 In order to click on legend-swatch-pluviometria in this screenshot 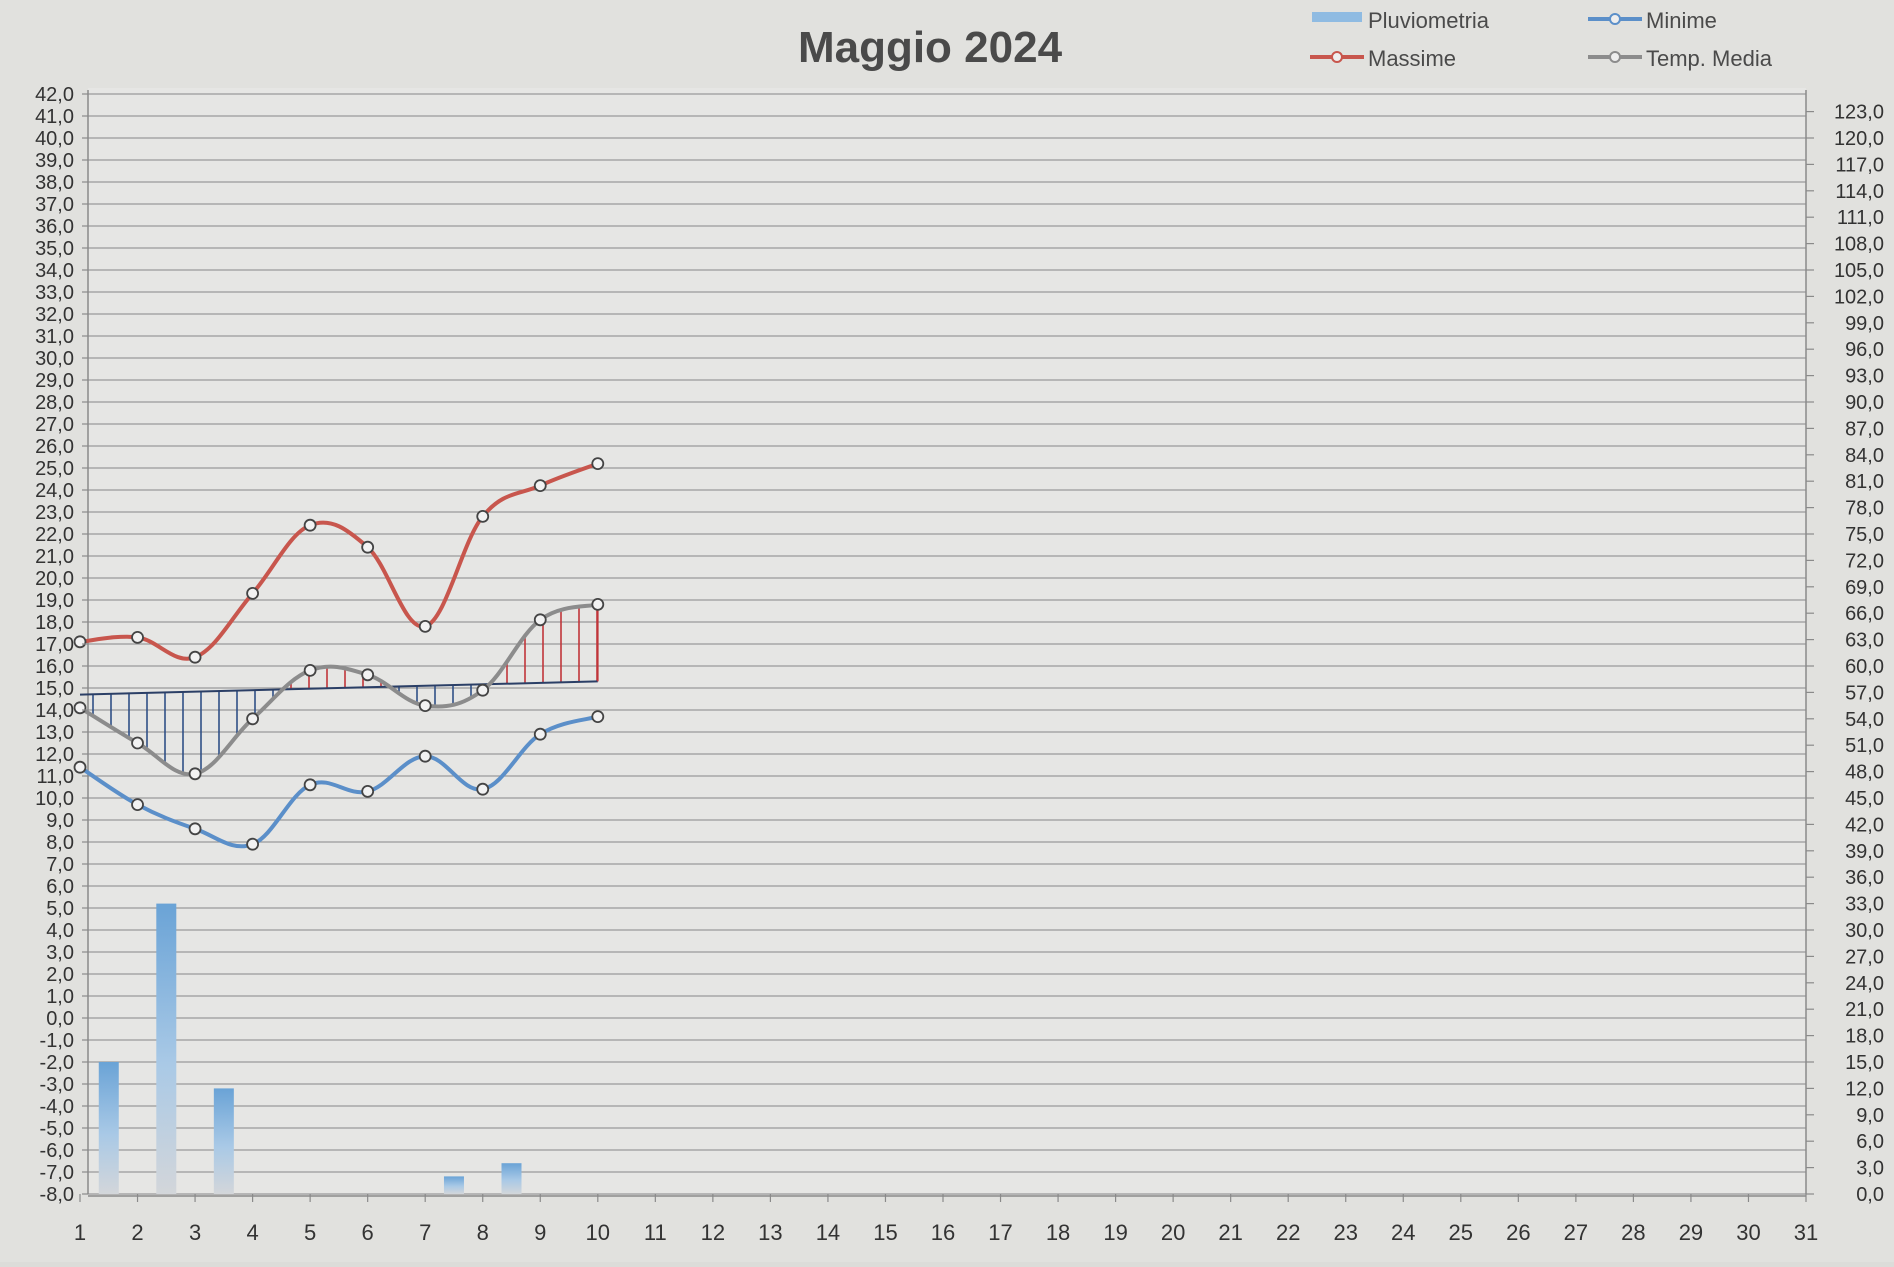, I will do `click(1337, 17)`.